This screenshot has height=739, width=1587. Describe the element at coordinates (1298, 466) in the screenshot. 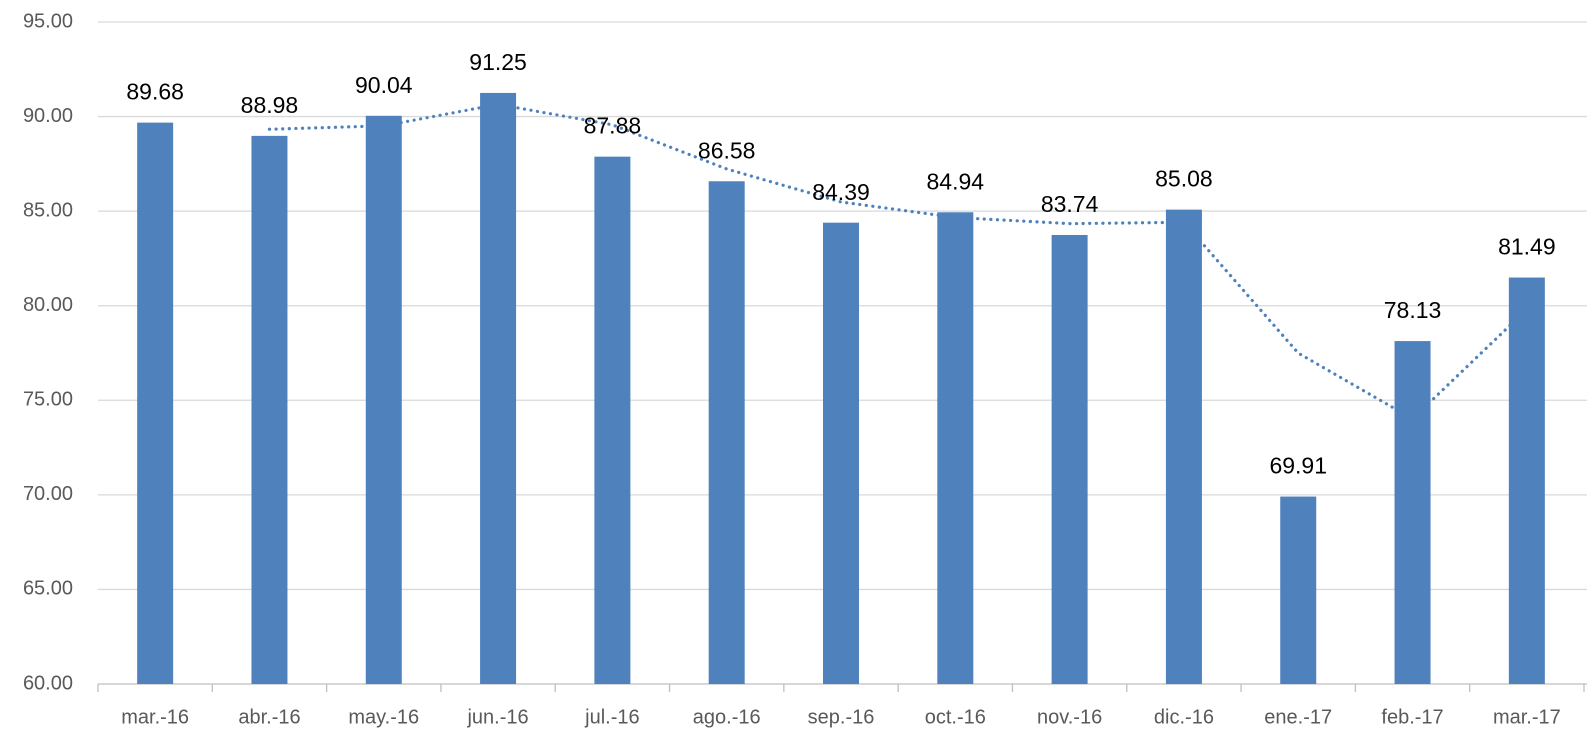

I see `data-label: 69.91` at that location.